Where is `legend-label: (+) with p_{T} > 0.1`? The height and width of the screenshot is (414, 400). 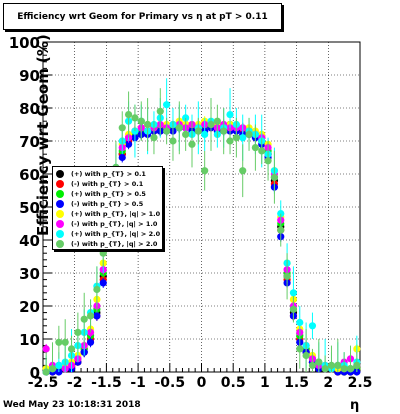 legend-label: (+) with p_{T} > 0.1 is located at coordinates (108, 174).